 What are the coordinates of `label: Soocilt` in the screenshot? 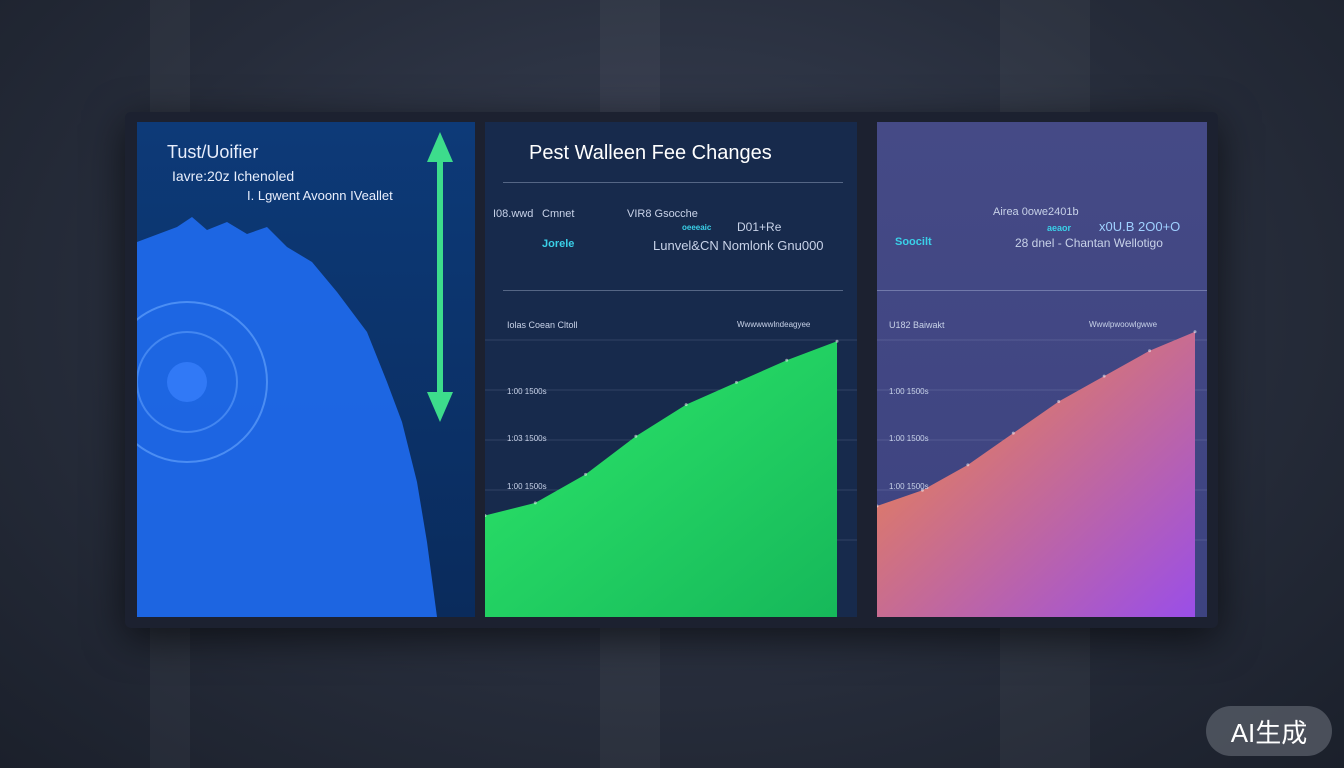 It's located at (913, 242).